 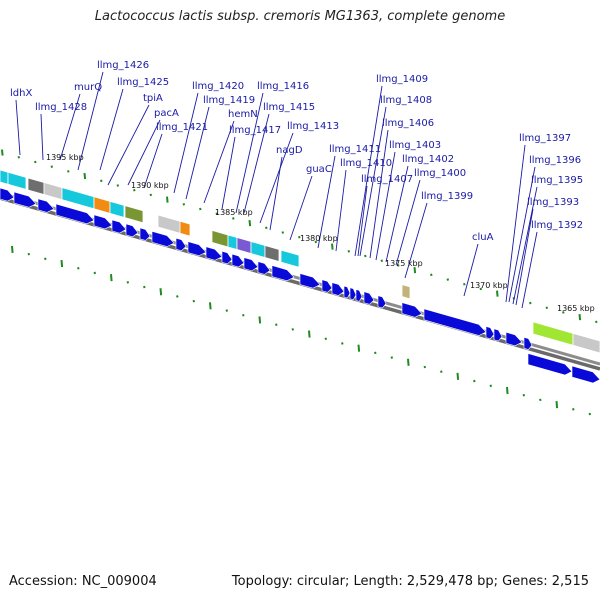 What do you see at coordinates (557, 225) in the screenshot?
I see `gene-label: llmg_1392` at bounding box center [557, 225].